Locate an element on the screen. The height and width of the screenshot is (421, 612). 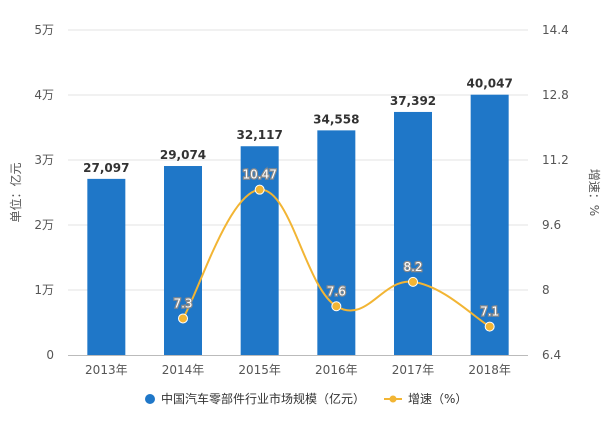
legend-bar-swatch is located at coordinates (150, 399).